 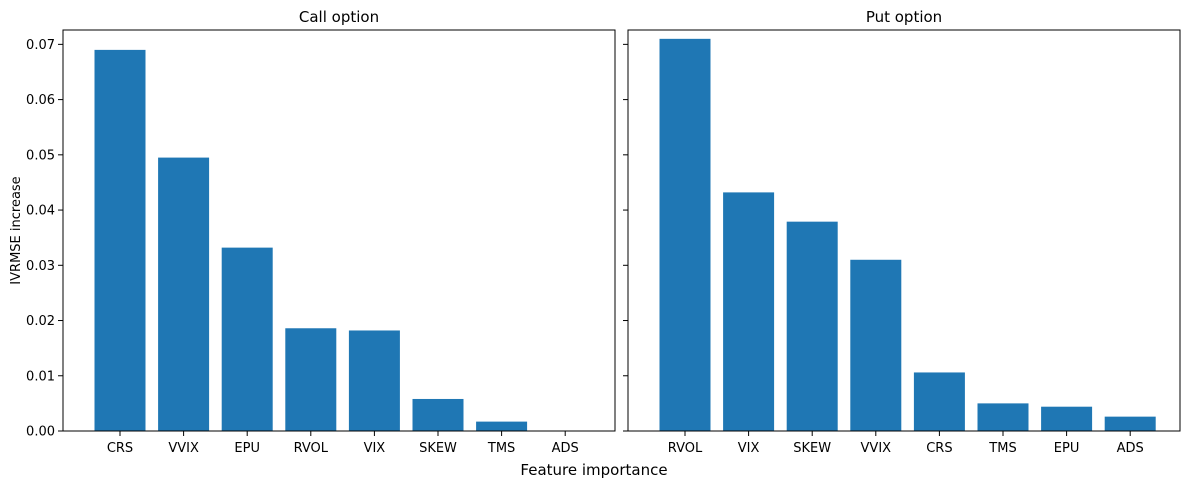 What do you see at coordinates (40, 432) in the screenshot?
I see `y-tick-label: 0.00` at bounding box center [40, 432].